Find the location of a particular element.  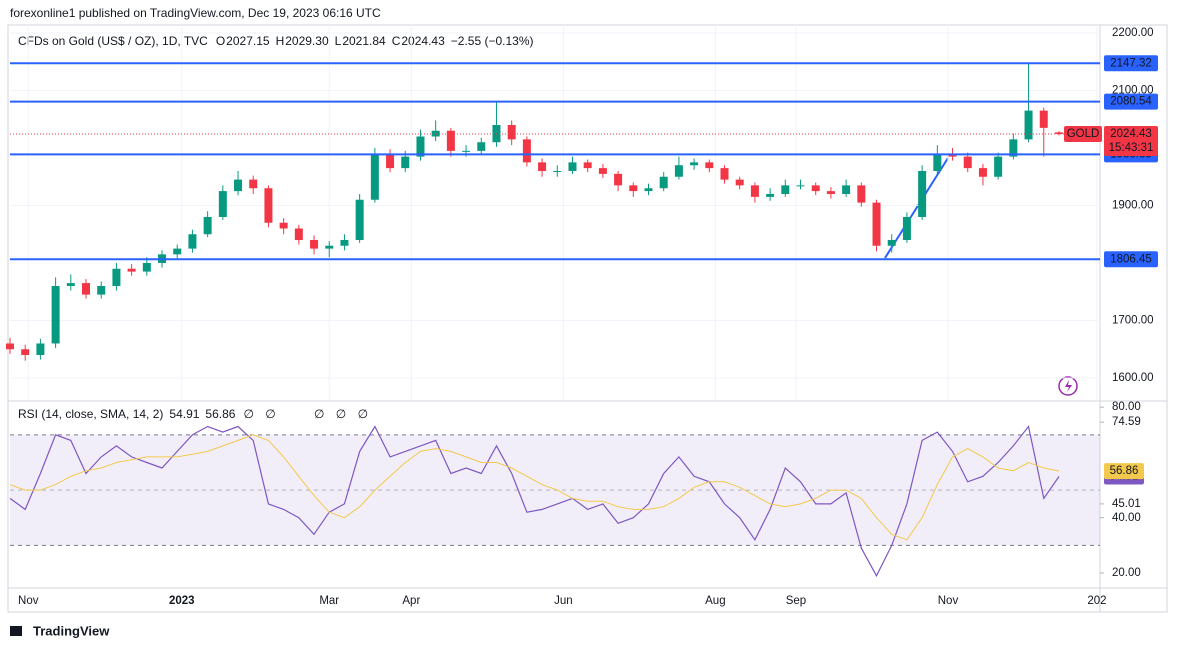

y-tick-label: 2100.00 is located at coordinates (1133, 91).